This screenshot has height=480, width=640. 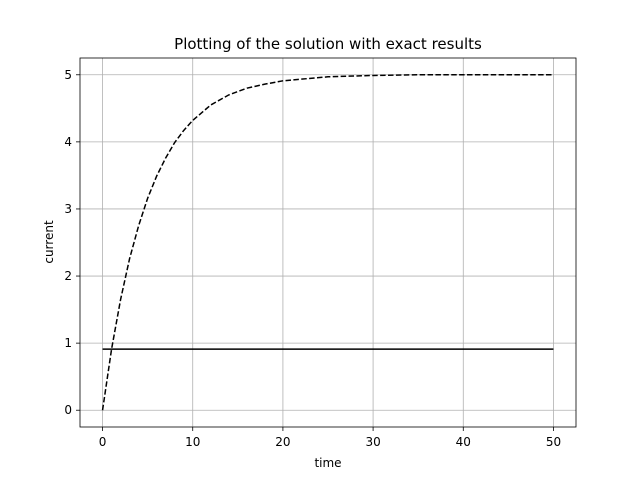 What do you see at coordinates (372, 442) in the screenshot?
I see `x-tick-label: 30` at bounding box center [372, 442].